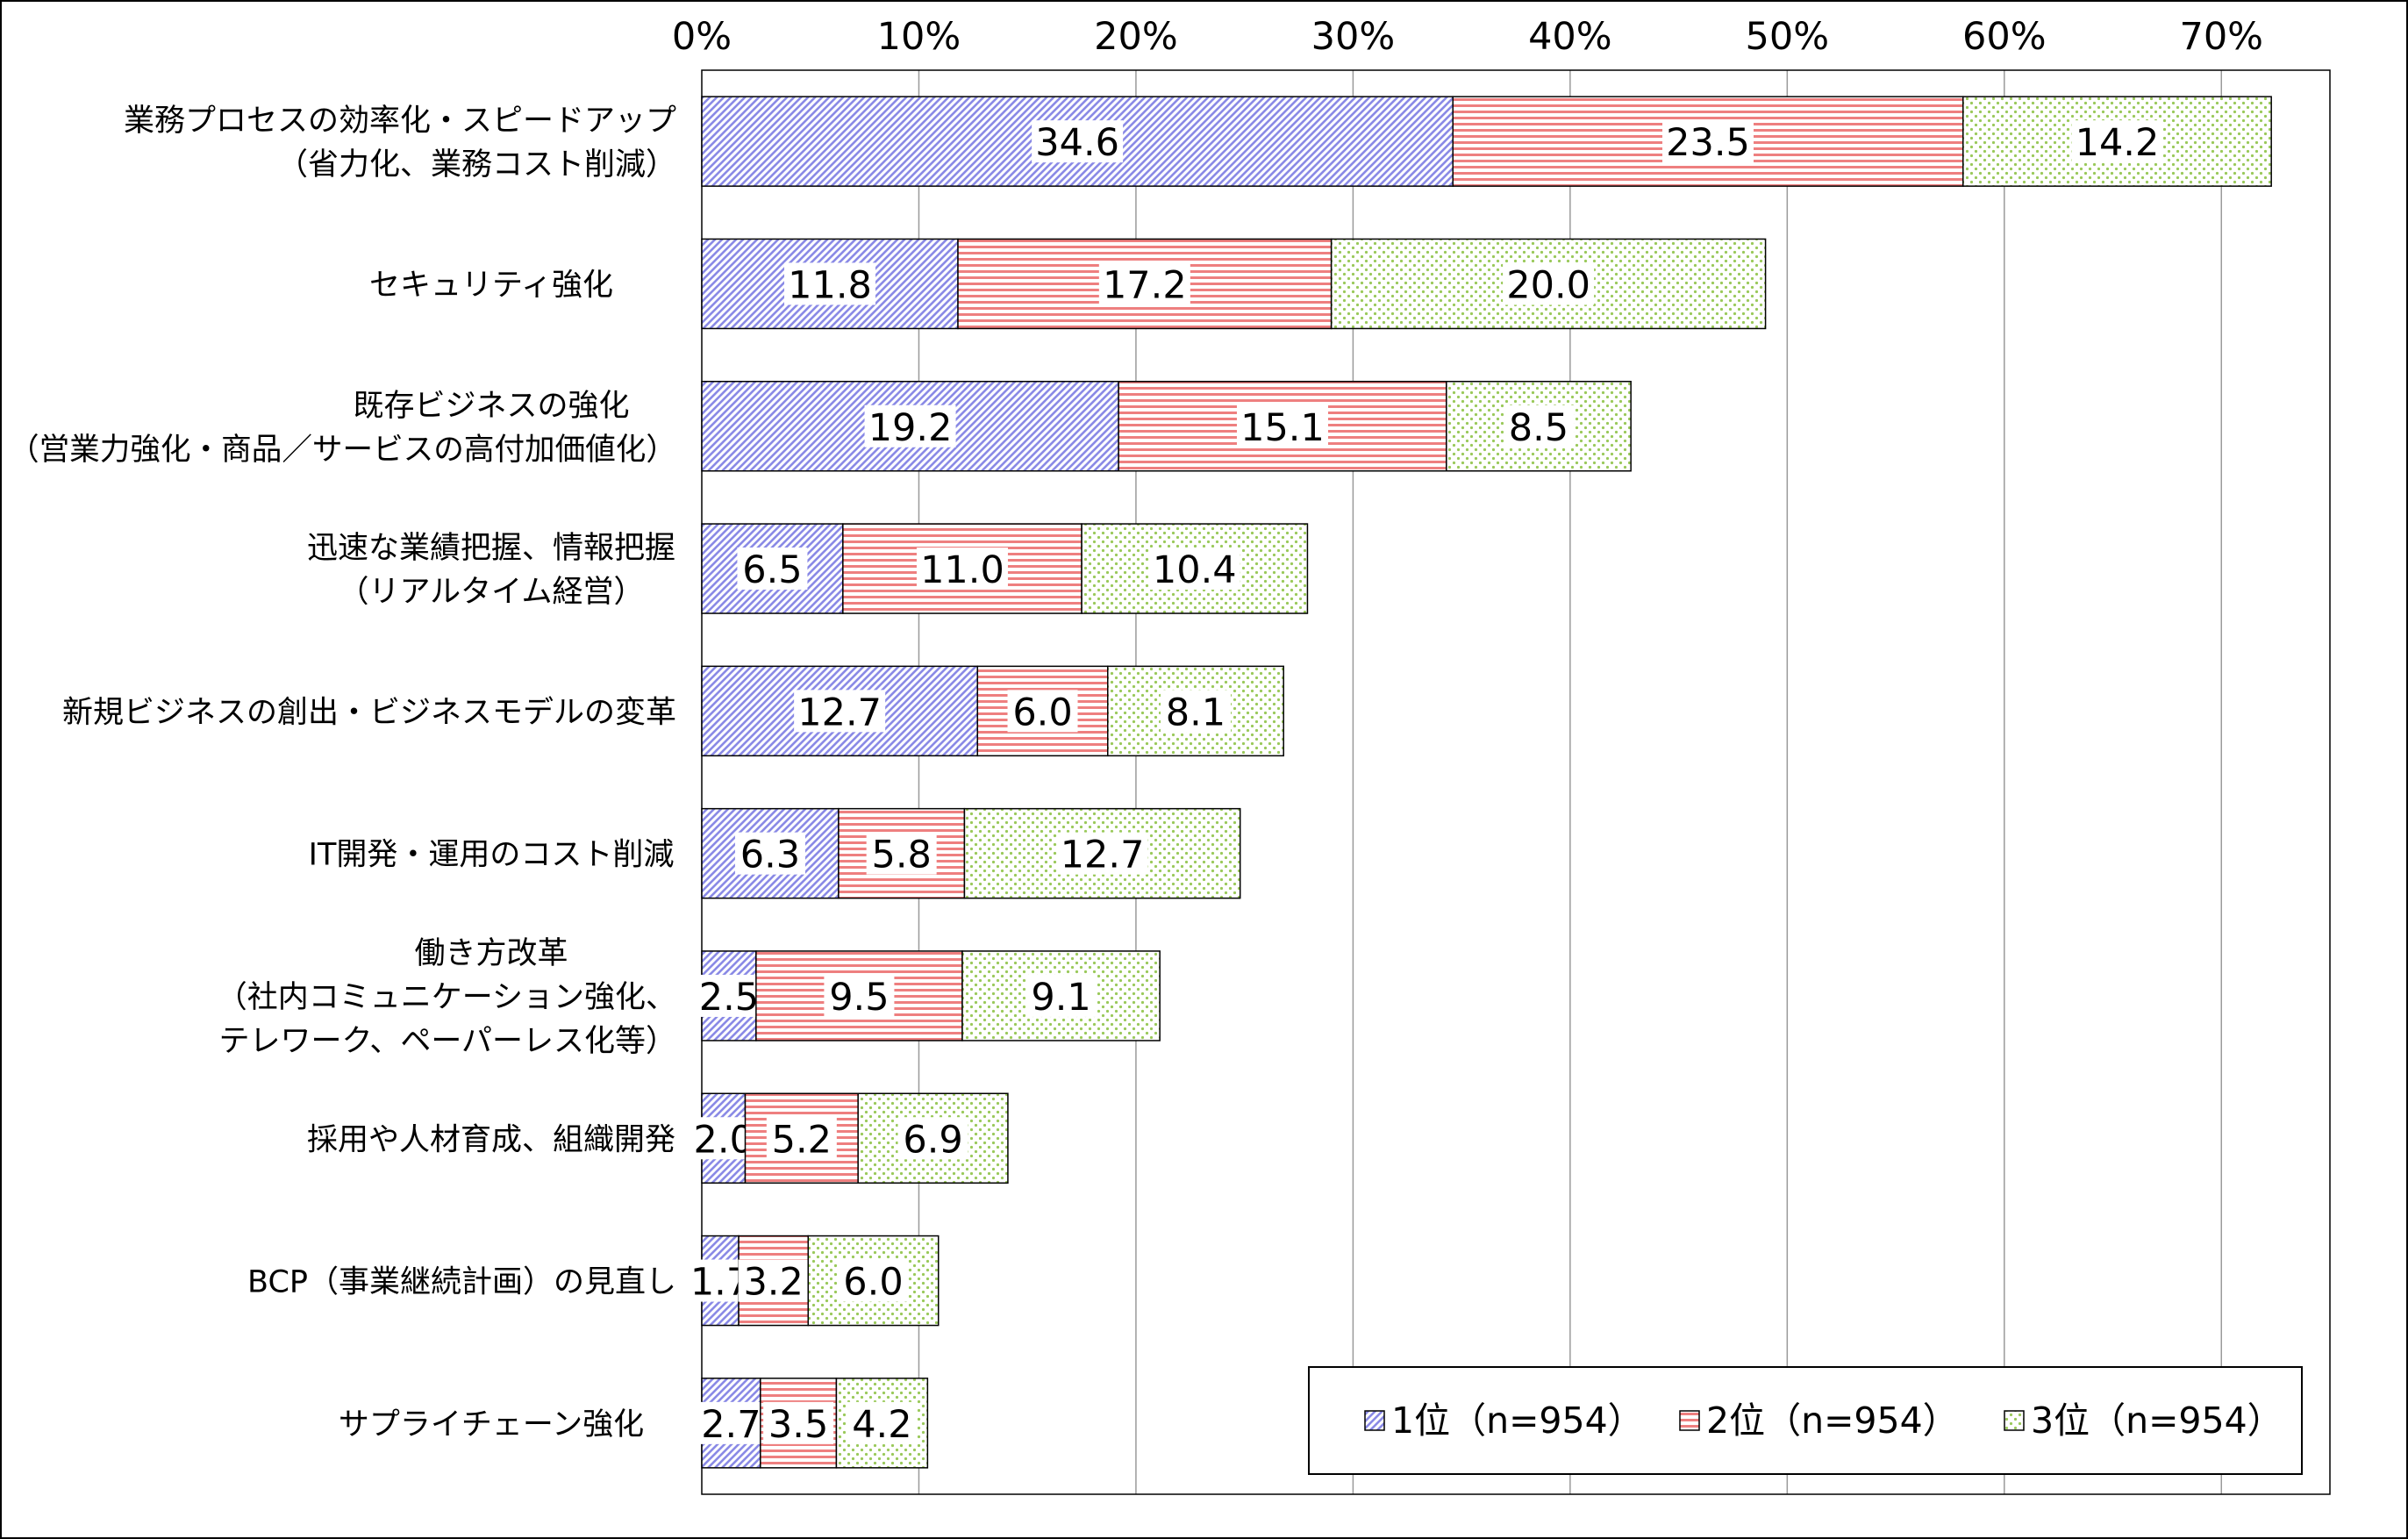 The image size is (2408, 1539). I want to click on data-label: 11.0, so click(962, 570).